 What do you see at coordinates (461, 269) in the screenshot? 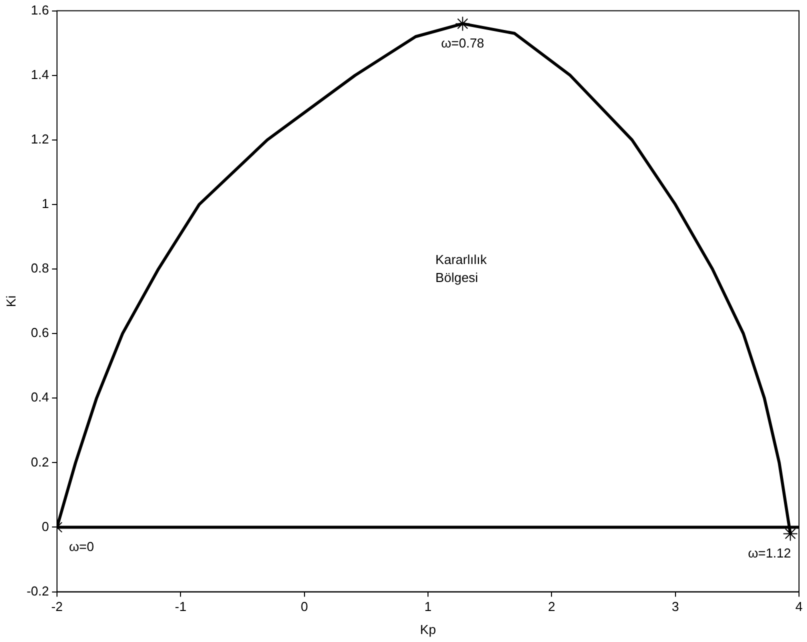
I see `annotation: Kararlılık Bölgesi` at bounding box center [461, 269].